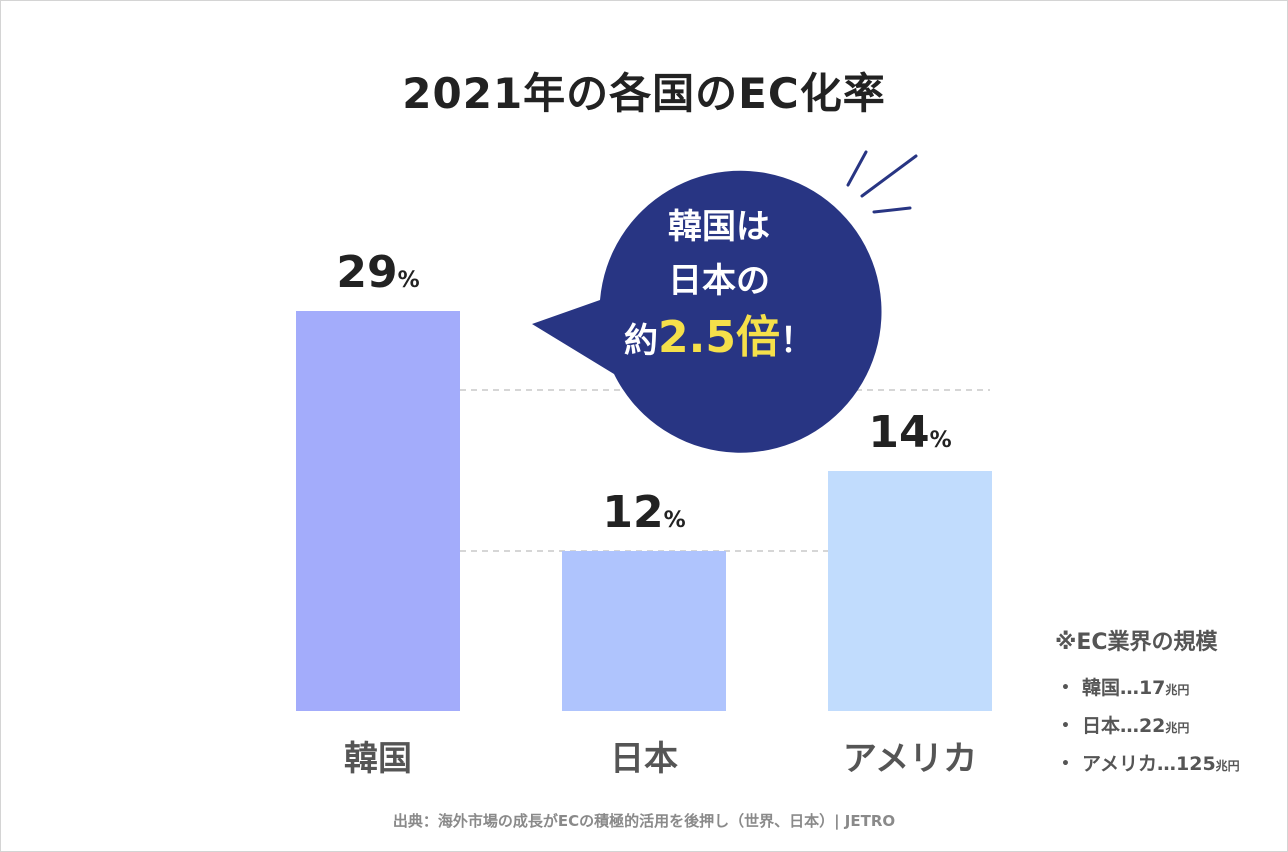  I want to click on category-labels: 韓国 日本 アメリカ, so click(660, 759).